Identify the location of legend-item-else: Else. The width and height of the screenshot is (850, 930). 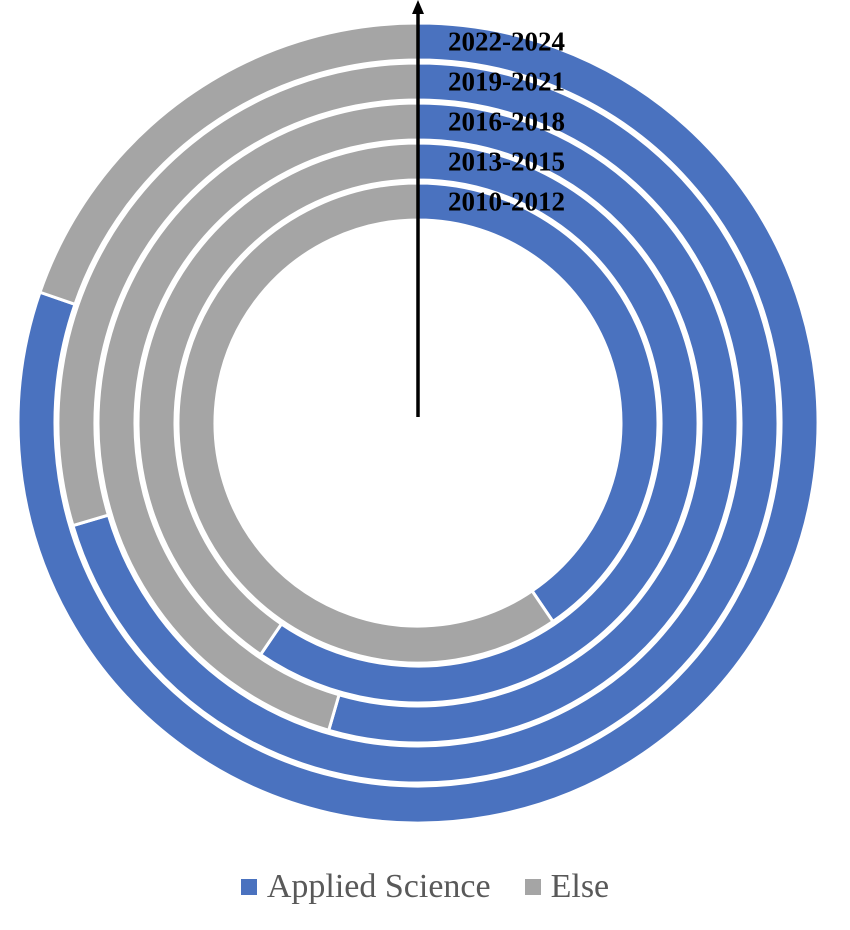
(567, 887).